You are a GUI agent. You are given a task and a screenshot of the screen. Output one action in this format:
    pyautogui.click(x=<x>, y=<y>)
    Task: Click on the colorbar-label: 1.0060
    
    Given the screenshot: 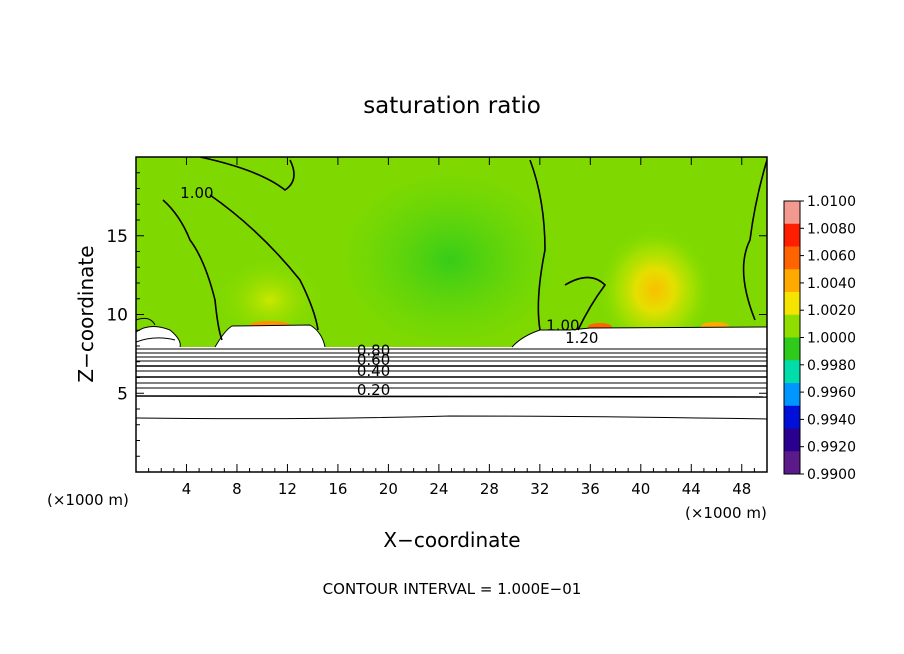 What is the action you would take?
    pyautogui.click(x=831, y=257)
    